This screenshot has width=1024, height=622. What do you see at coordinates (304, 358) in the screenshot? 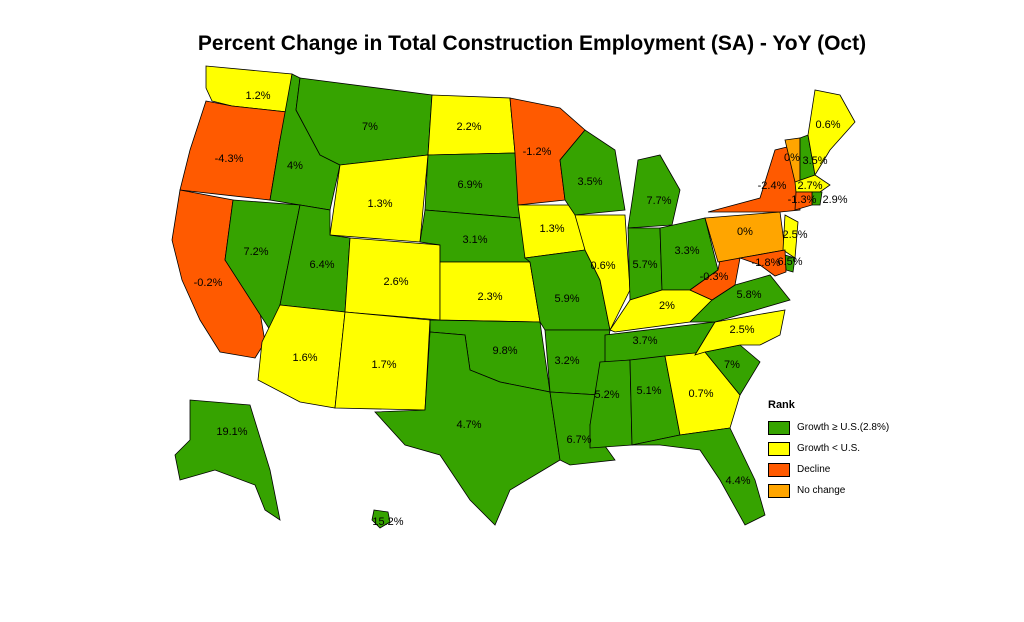
I see `state-label: 1.6%` at bounding box center [304, 358].